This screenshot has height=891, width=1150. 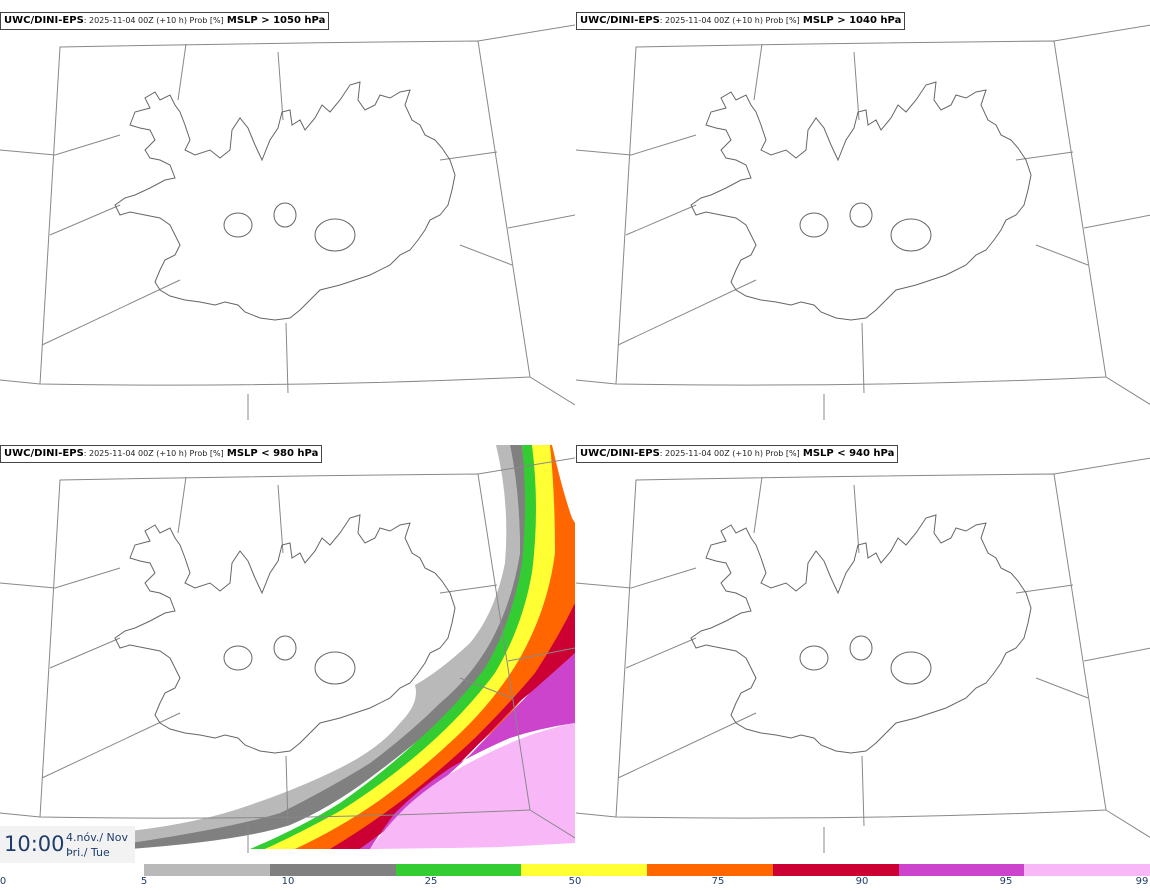 What do you see at coordinates (276, 20) in the screenshot?
I see `threshold-label: MSLP > 1050 hPa` at bounding box center [276, 20].